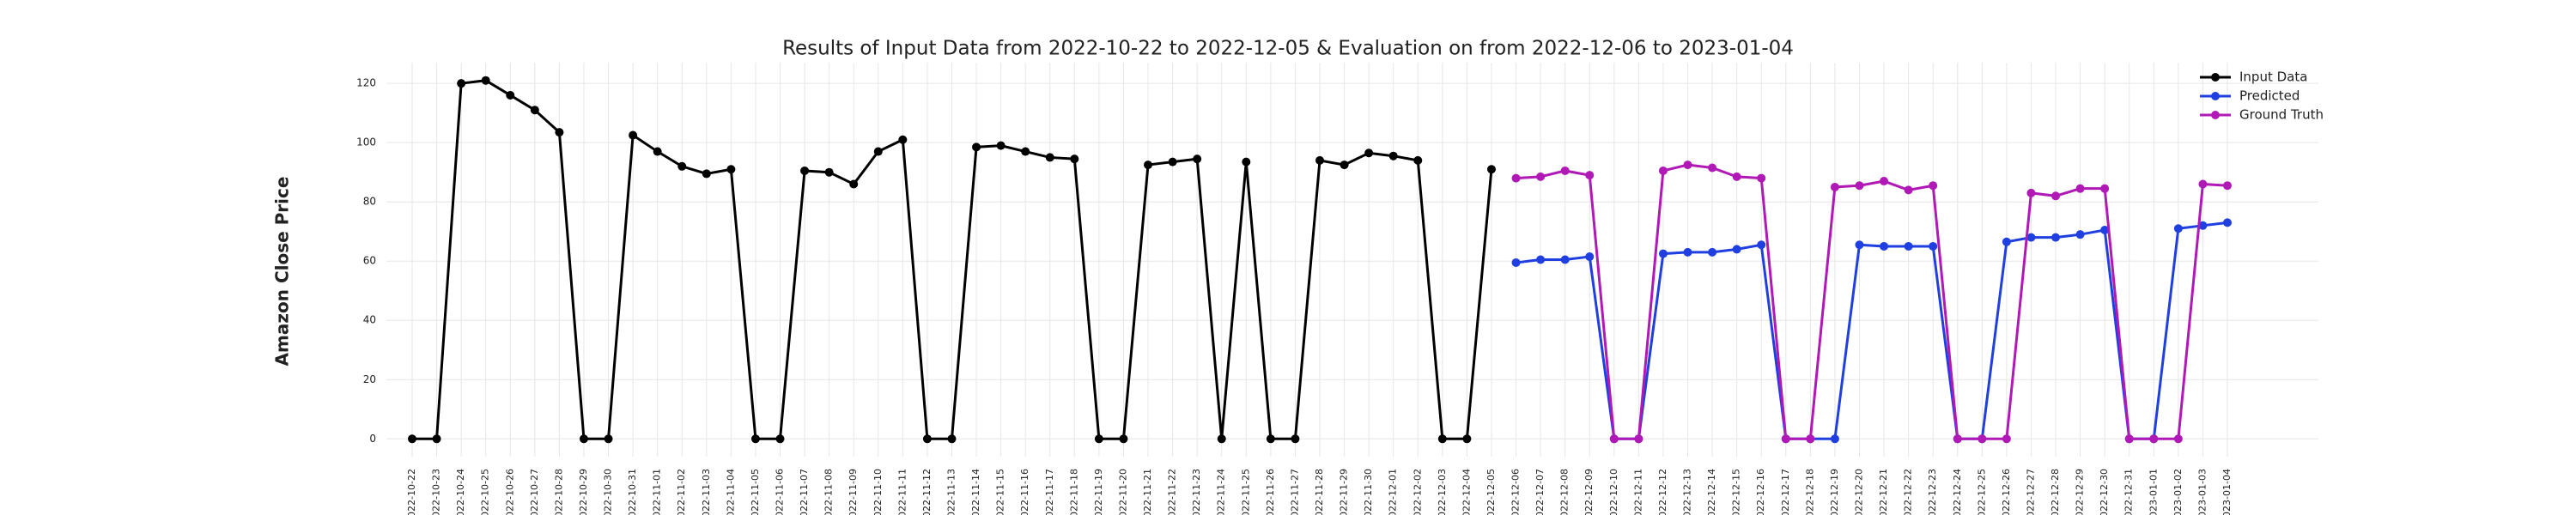 The height and width of the screenshot is (515, 2576). Describe the element at coordinates (730, 492) in the screenshot. I see `x-tick-label: 2022-11-04` at that location.